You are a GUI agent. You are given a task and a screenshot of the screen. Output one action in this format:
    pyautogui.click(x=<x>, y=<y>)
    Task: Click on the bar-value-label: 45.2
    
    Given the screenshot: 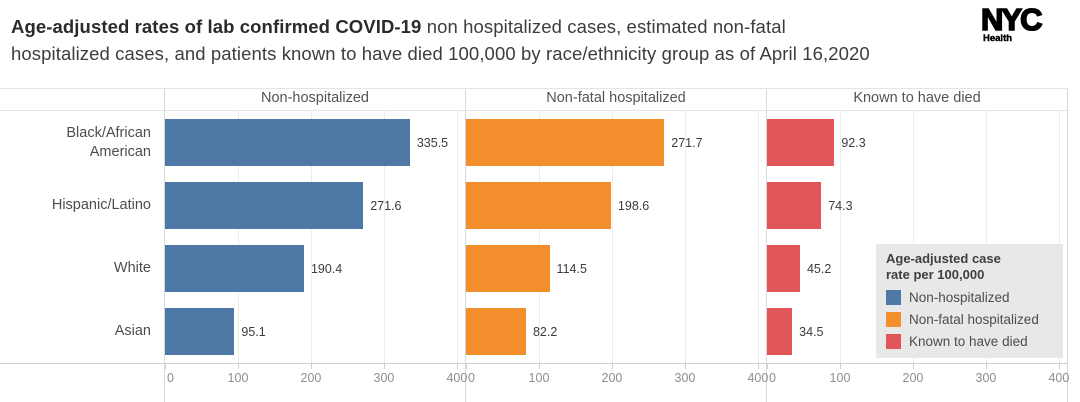 What is the action you would take?
    pyautogui.click(x=819, y=268)
    